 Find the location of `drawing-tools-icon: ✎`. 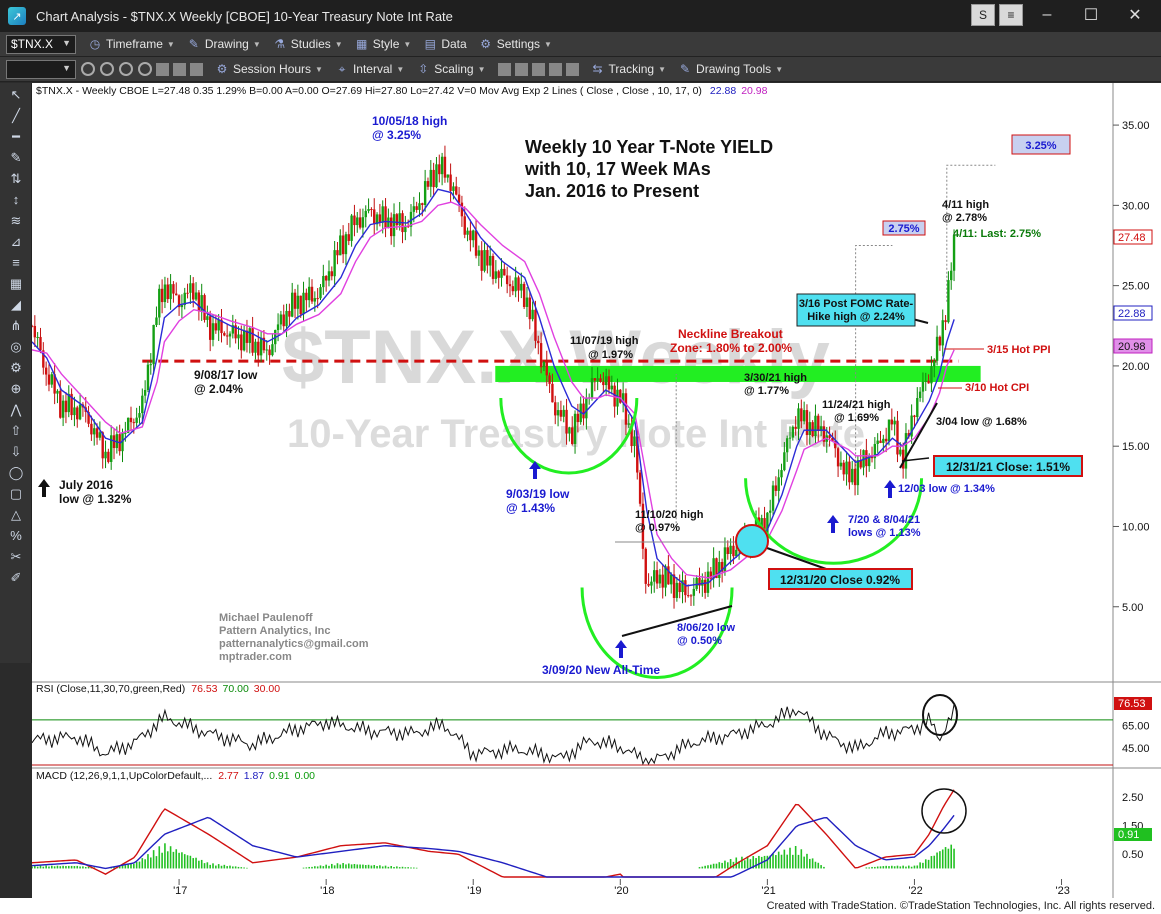

drawing-tools-icon: ✎ is located at coordinates (685, 69).